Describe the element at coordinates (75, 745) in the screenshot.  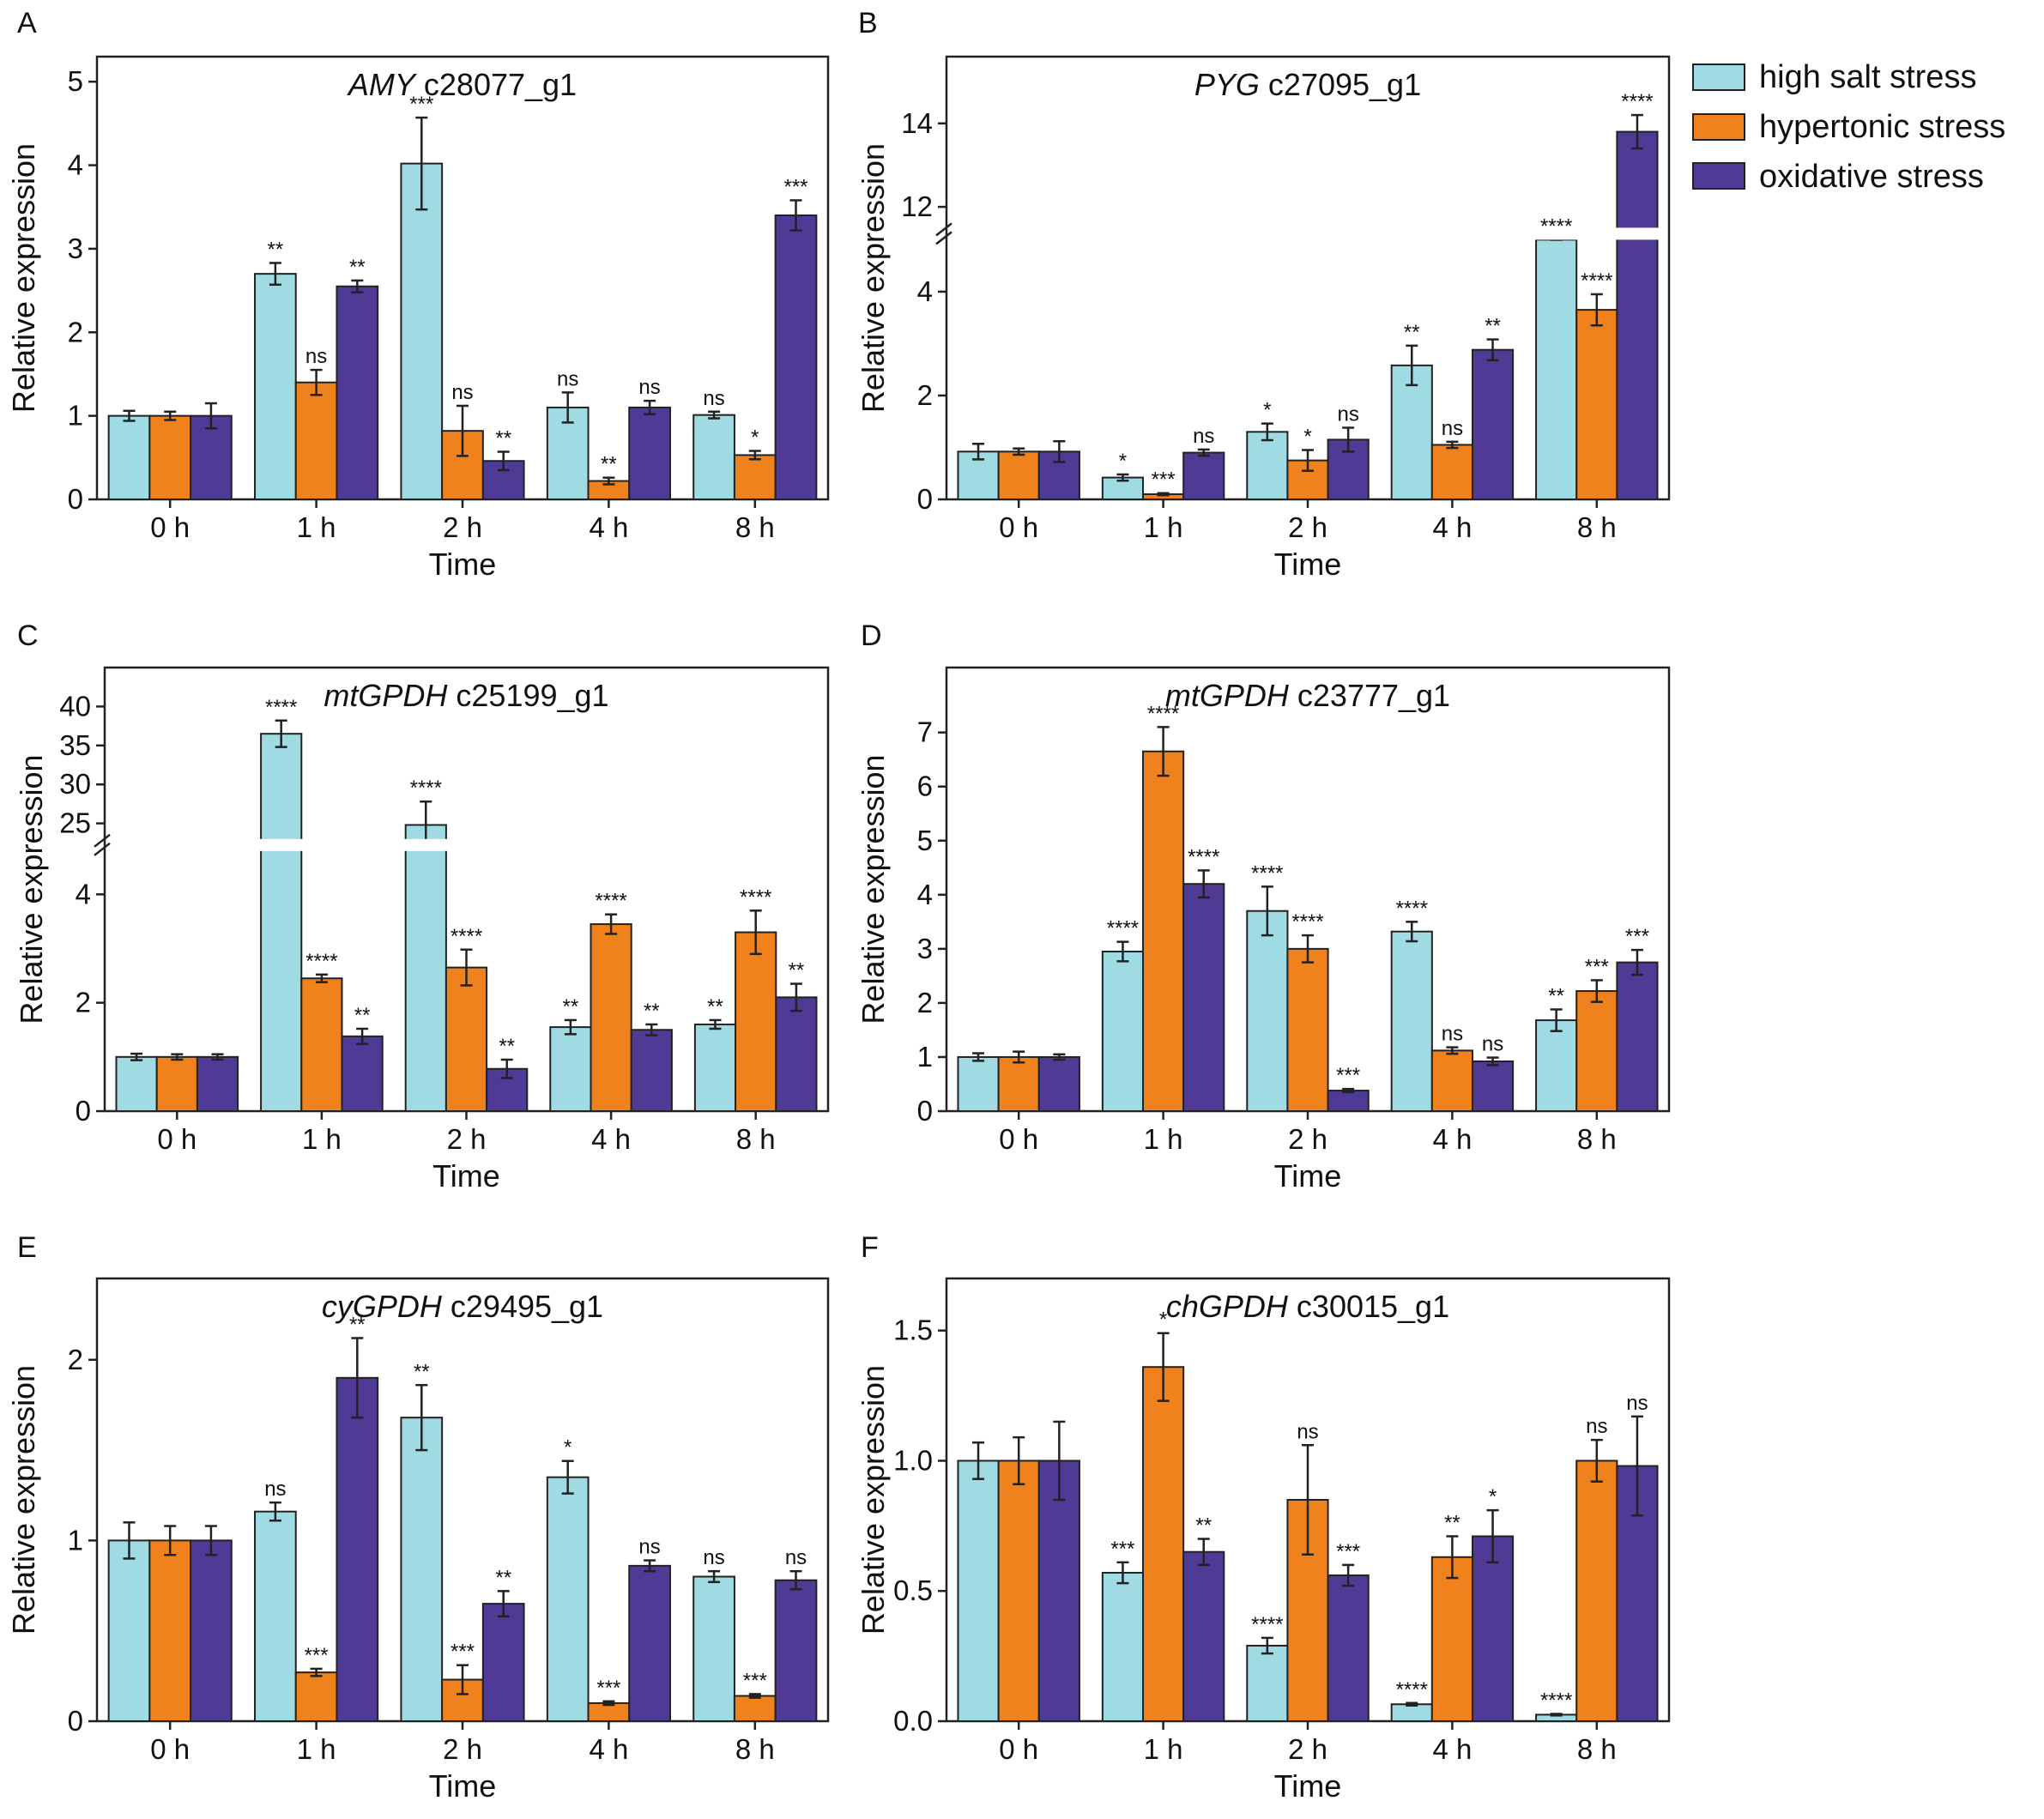
I see `y-tick-label: 35` at that location.